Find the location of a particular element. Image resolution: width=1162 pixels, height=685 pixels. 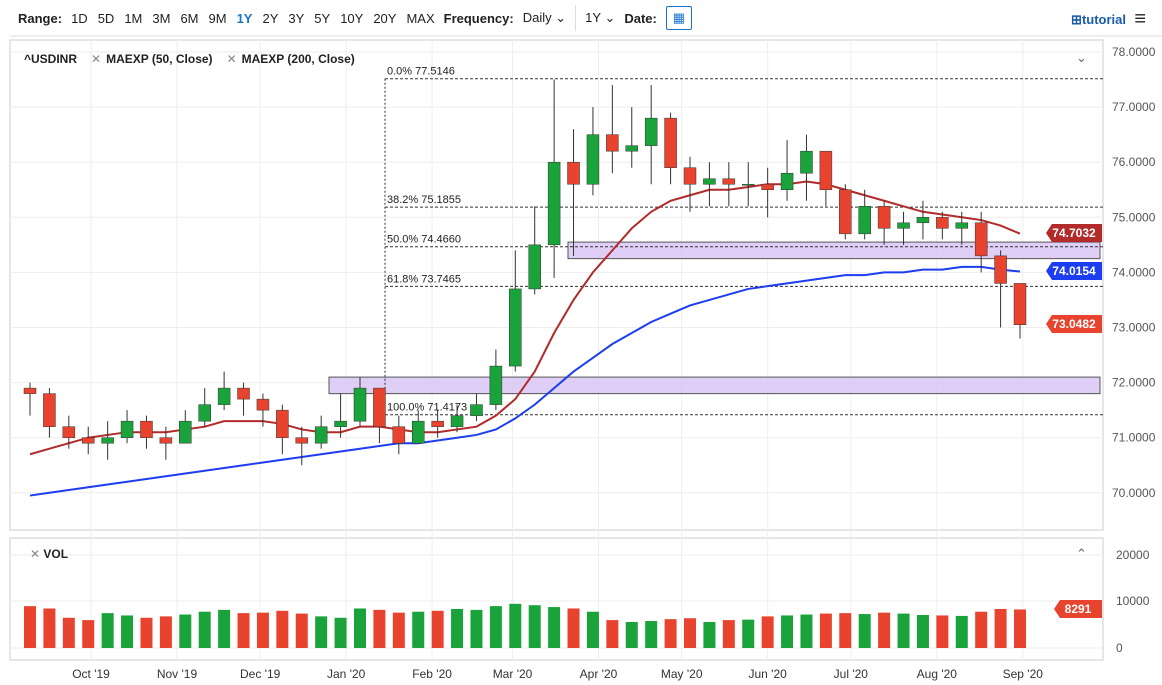

range-10y: 10Y is located at coordinates (352, 18).